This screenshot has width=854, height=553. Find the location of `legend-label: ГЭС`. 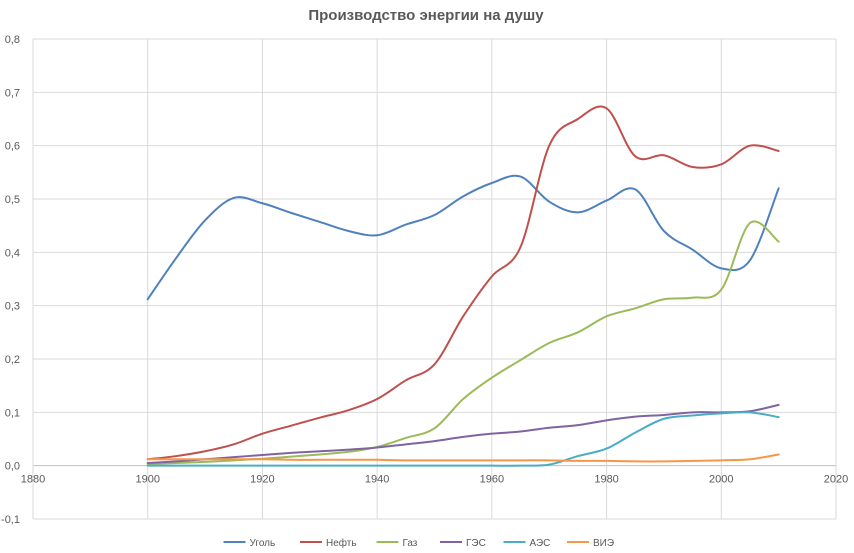

legend-label: ГЭС is located at coordinates (476, 543).